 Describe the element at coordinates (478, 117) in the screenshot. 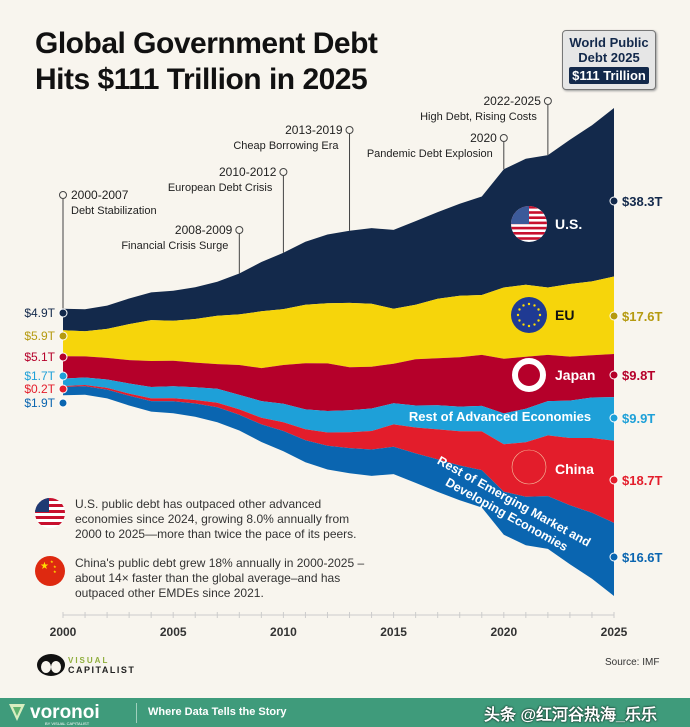

I see `annotation-text: High Debt, Rising Costs` at that location.